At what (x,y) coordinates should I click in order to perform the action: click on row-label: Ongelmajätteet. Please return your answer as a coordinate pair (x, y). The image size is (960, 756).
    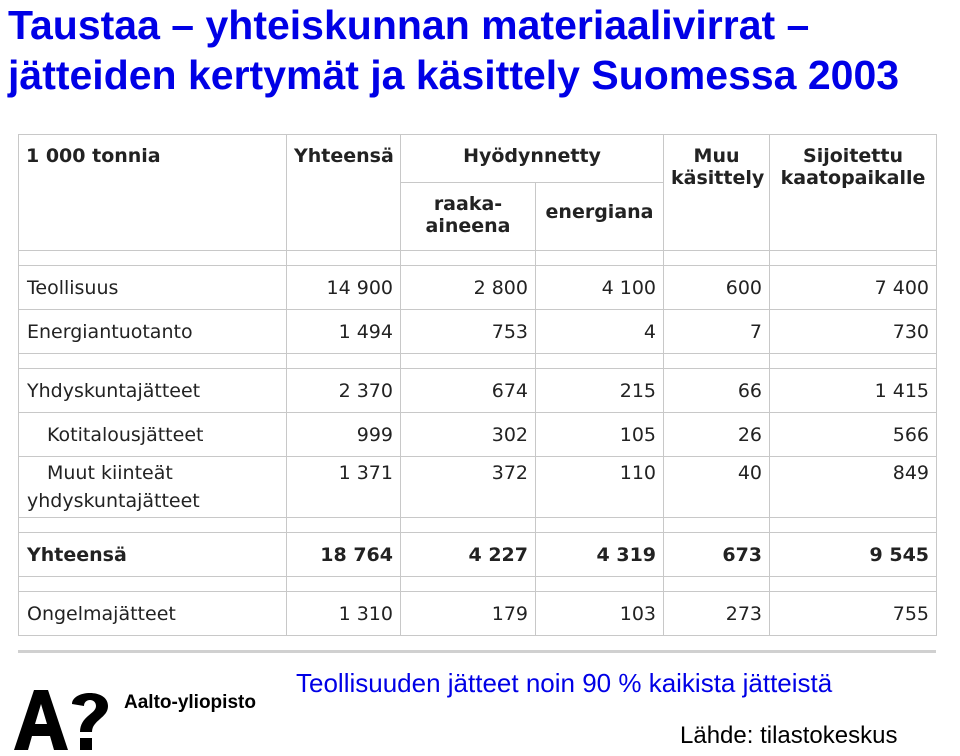
    Looking at the image, I should click on (152, 613).